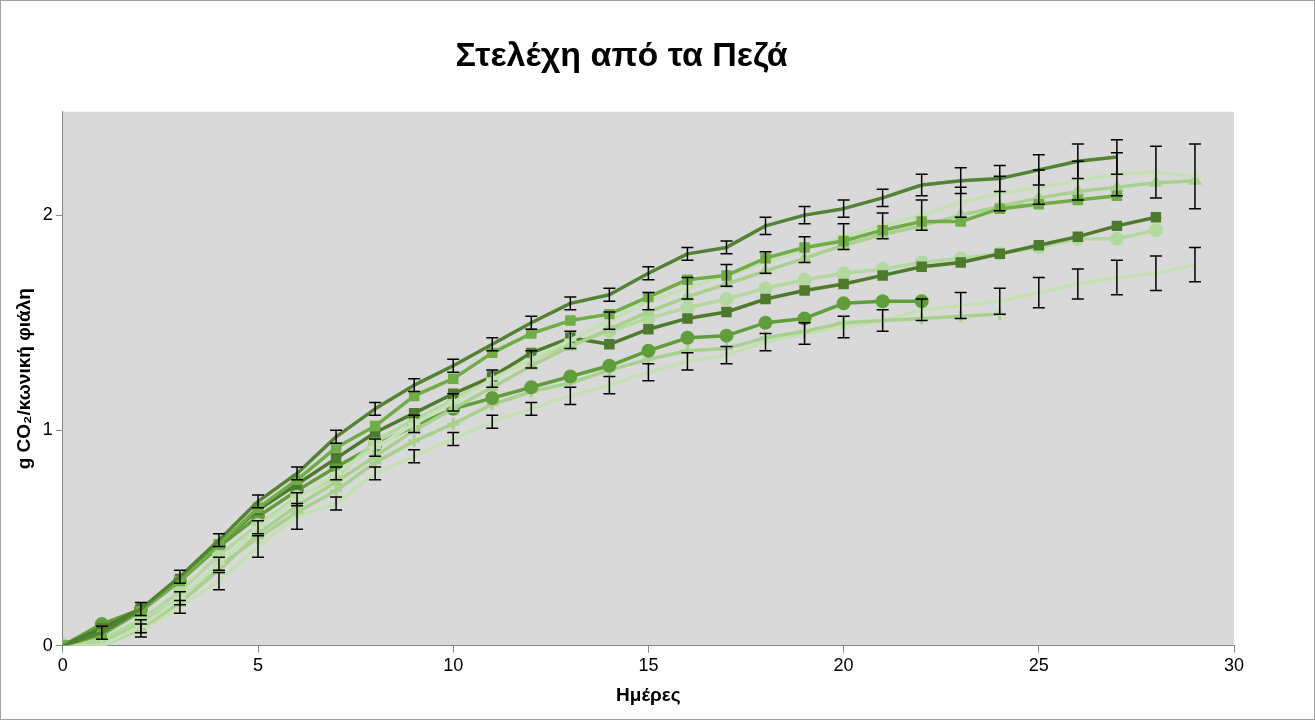 This screenshot has height=720, width=1315. What do you see at coordinates (1234, 665) in the screenshot?
I see `x-tick-label: 30` at bounding box center [1234, 665].